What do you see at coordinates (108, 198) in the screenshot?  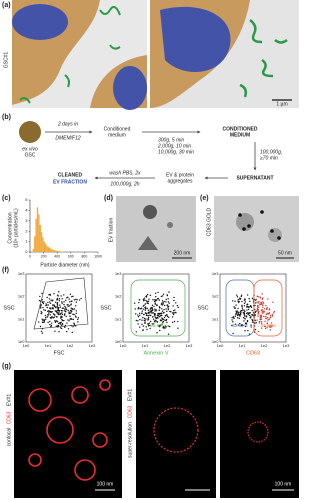 I see `panel-letter: (d)` at bounding box center [108, 198].